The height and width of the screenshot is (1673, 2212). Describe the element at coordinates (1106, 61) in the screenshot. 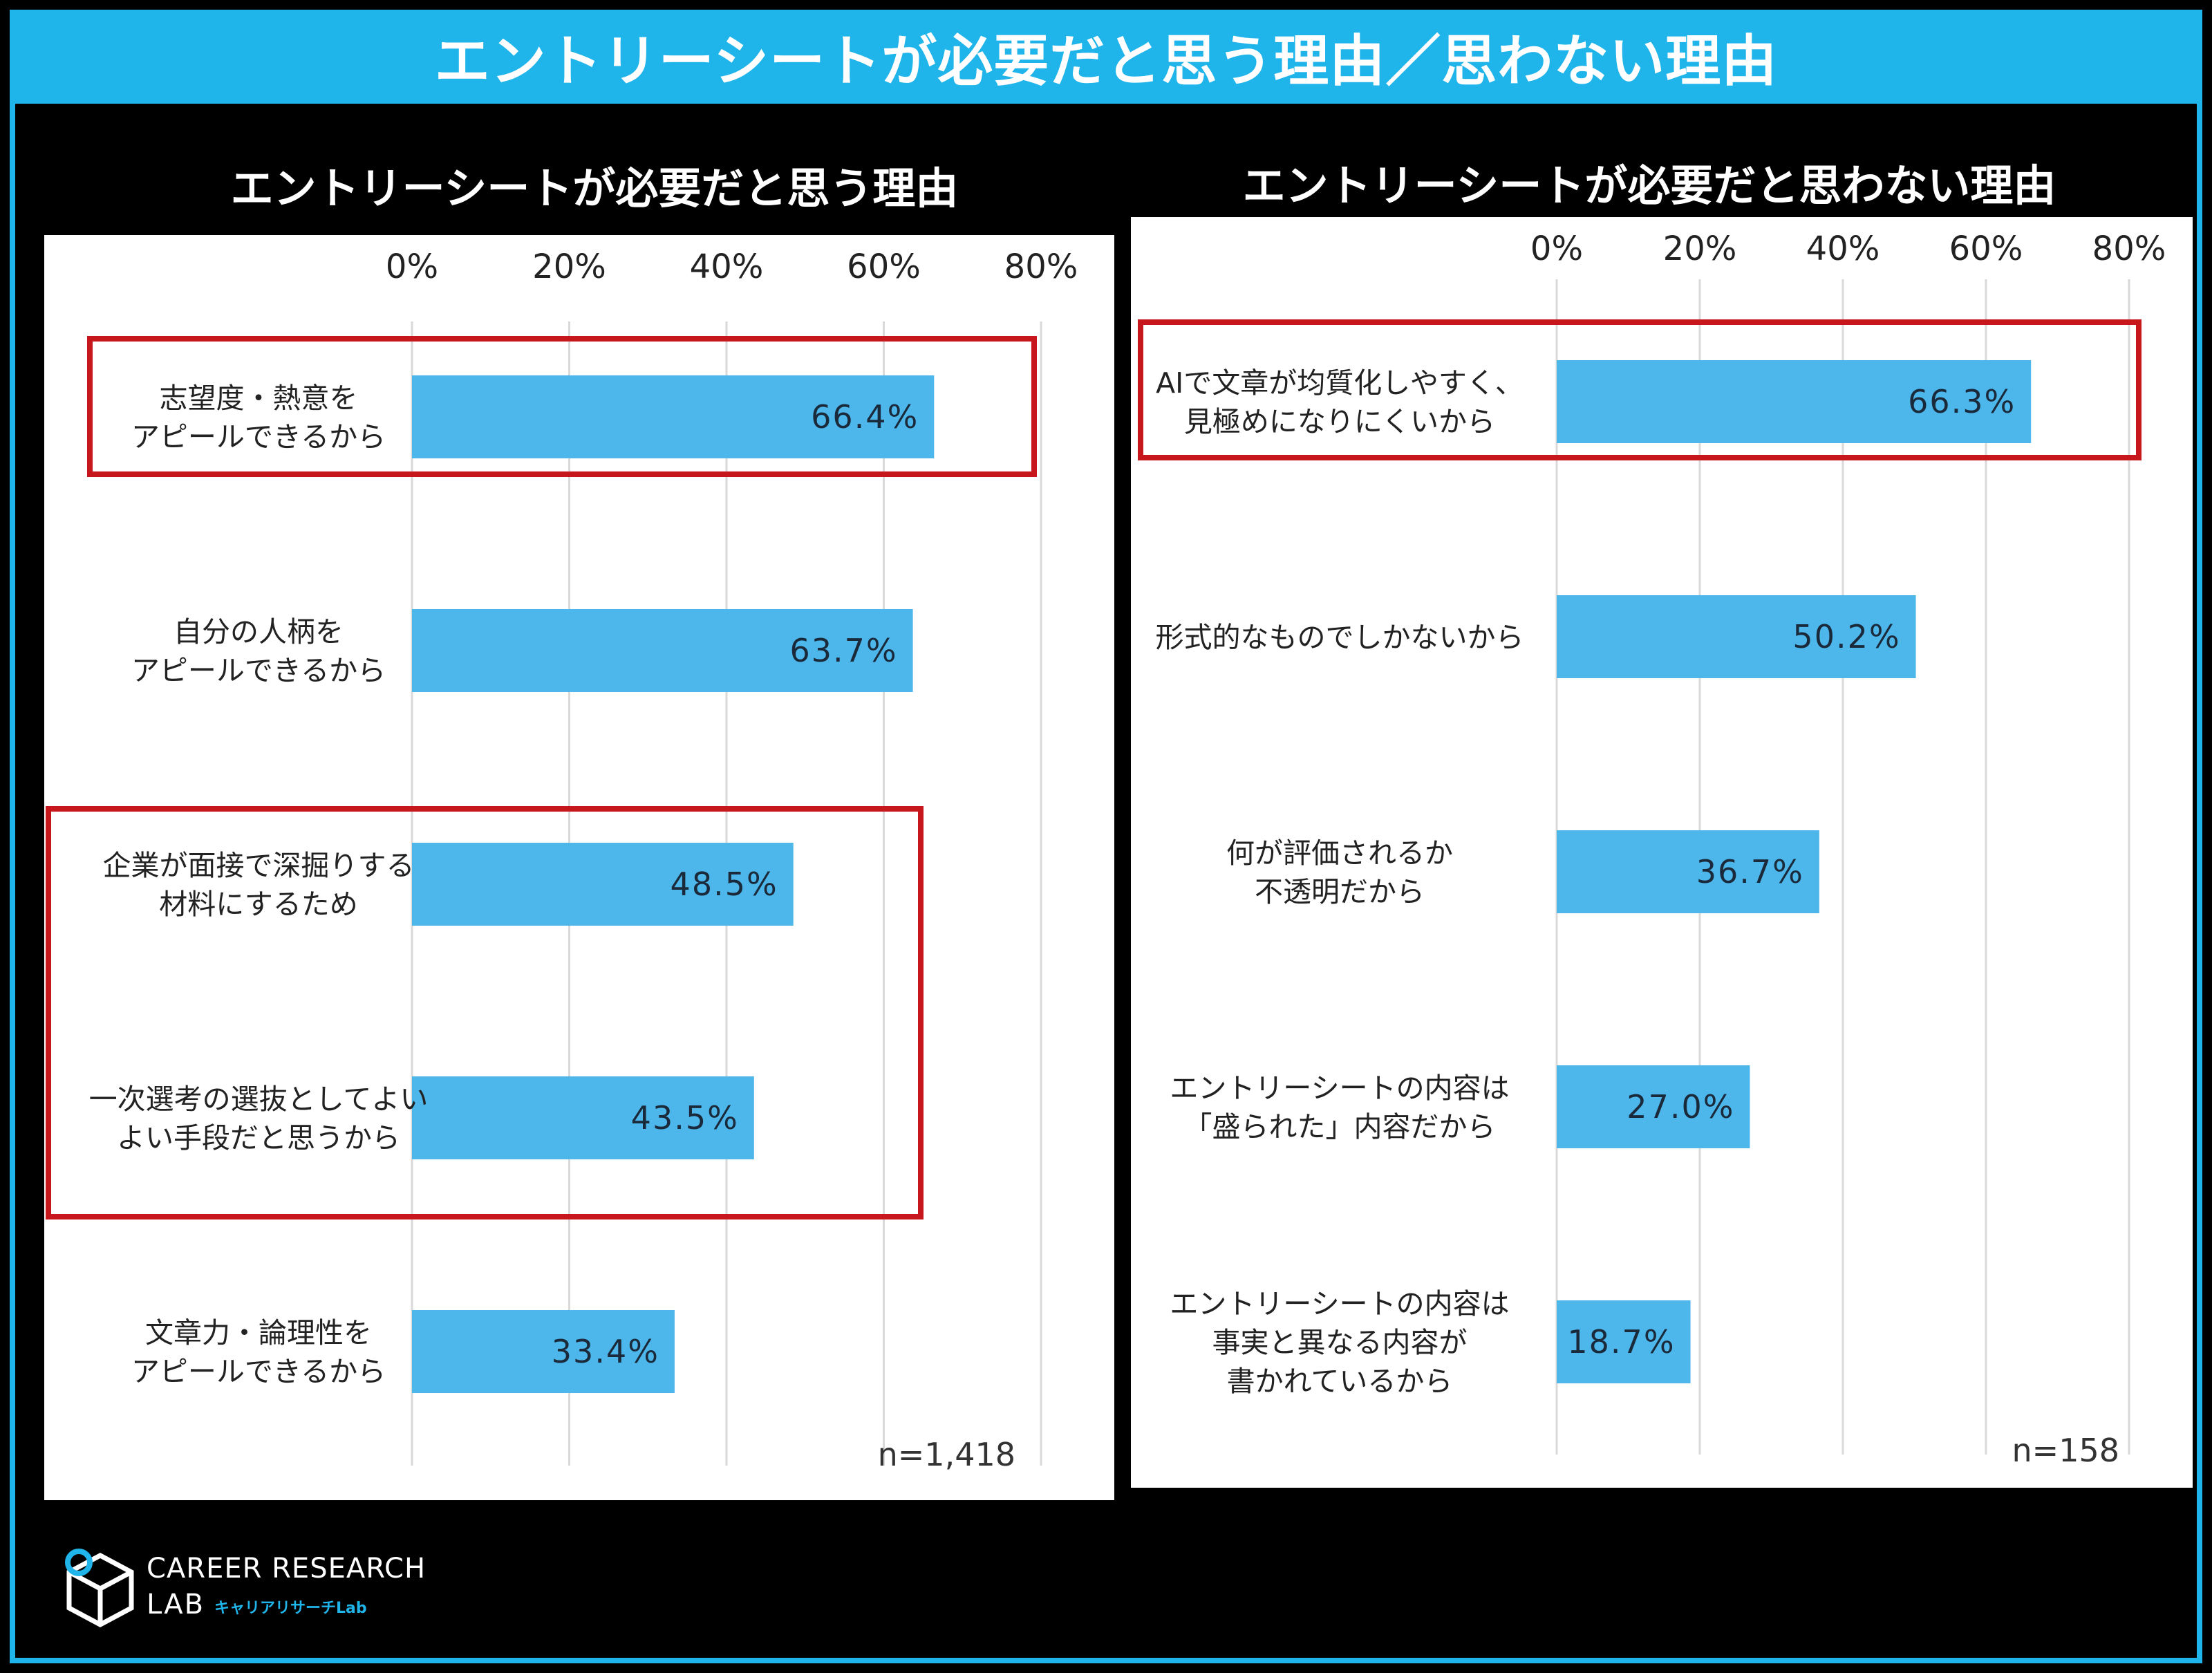

I see `page-title: エントリーシートが必要だと思う理由／思わない理由` at that location.